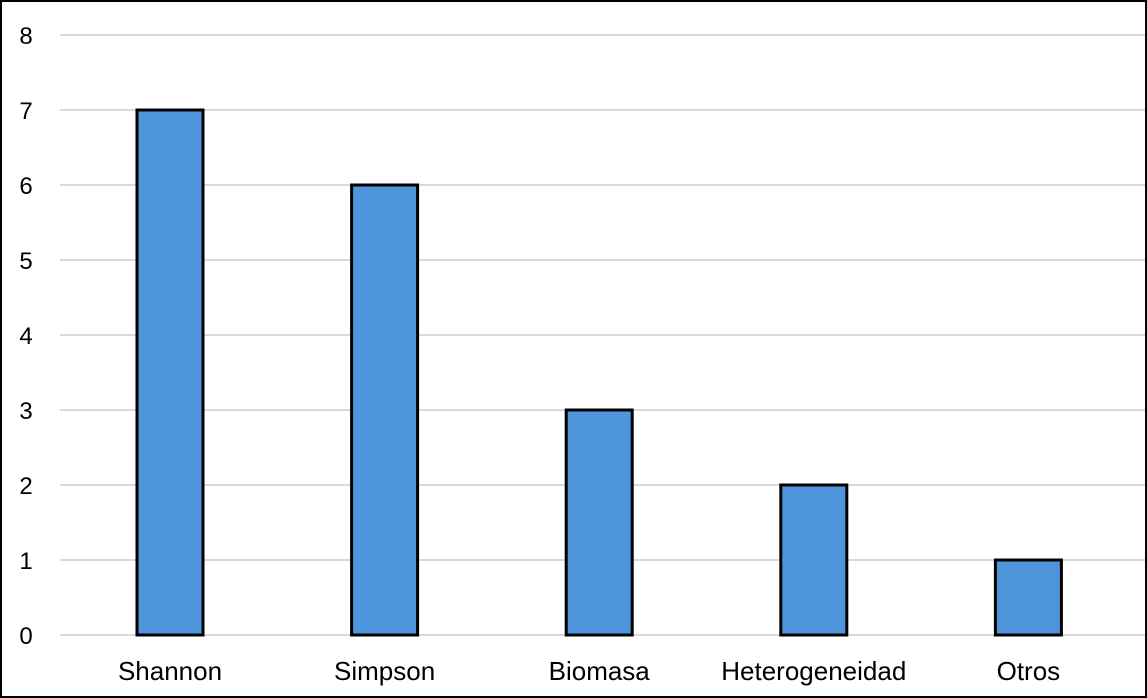 This screenshot has height=698, width=1147. Describe the element at coordinates (1029, 671) in the screenshot. I see `x-category-label: Otros` at that location.